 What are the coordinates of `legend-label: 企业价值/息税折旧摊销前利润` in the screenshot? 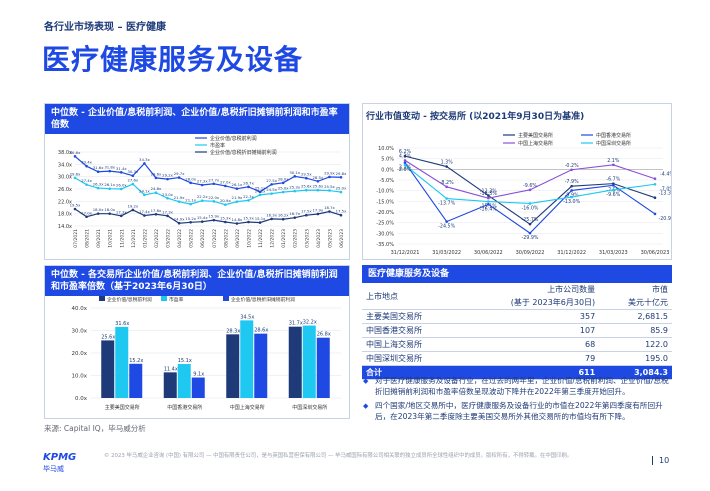 It's located at (243, 152).